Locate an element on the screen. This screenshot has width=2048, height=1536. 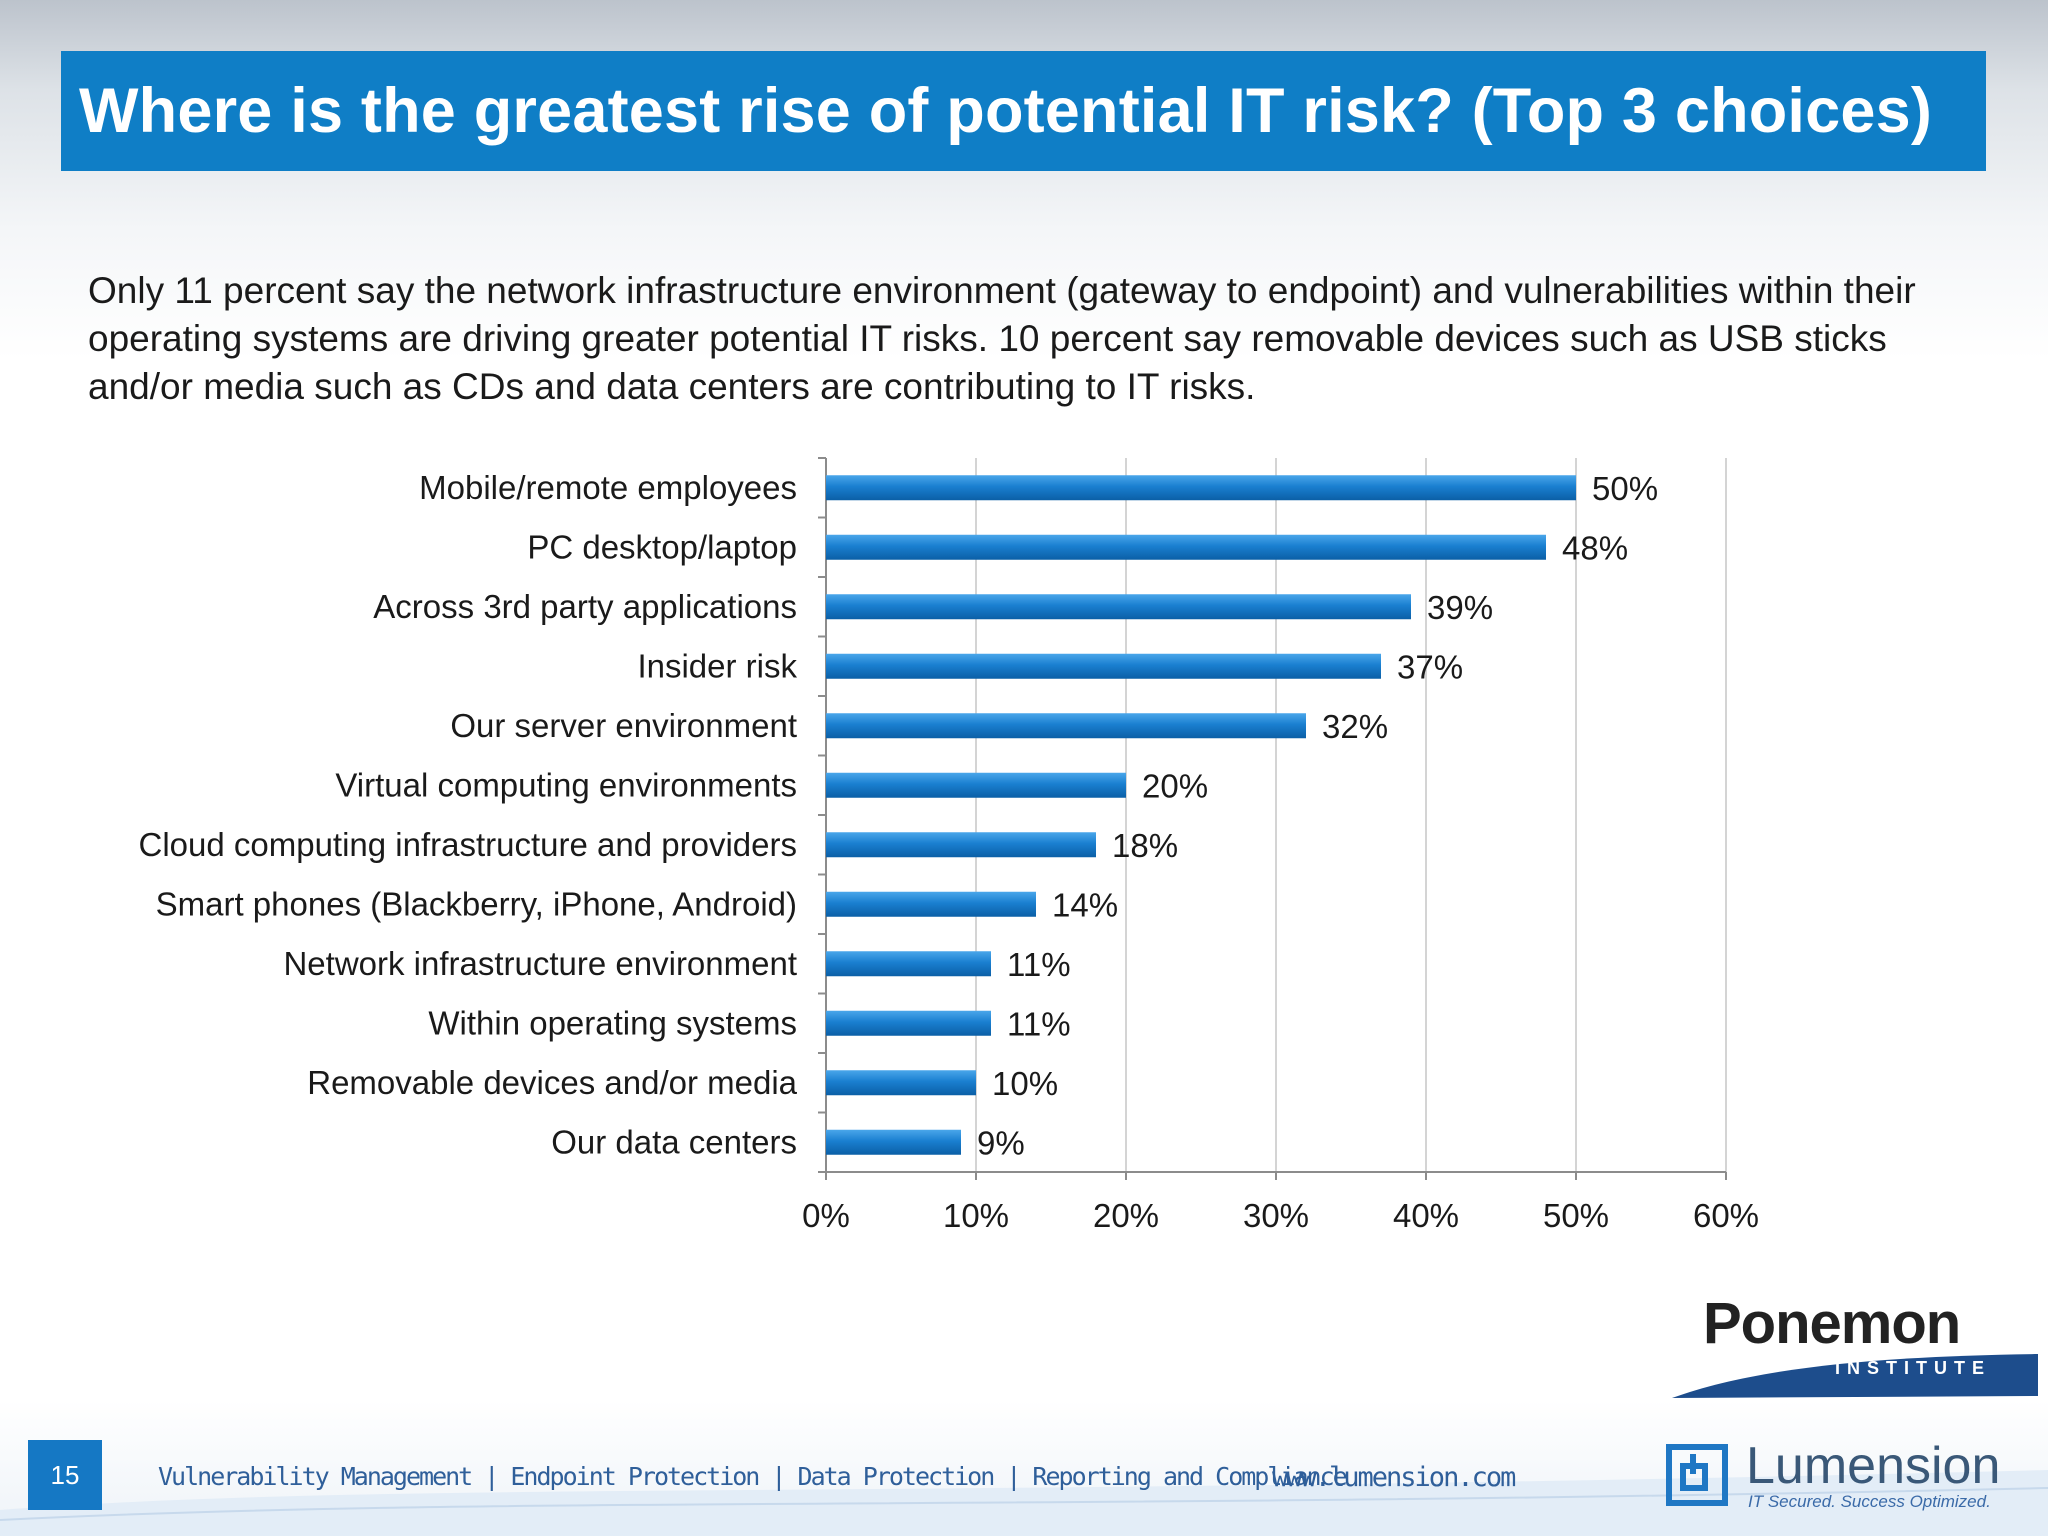
category-label: Insider risk is located at coordinates (717, 665).